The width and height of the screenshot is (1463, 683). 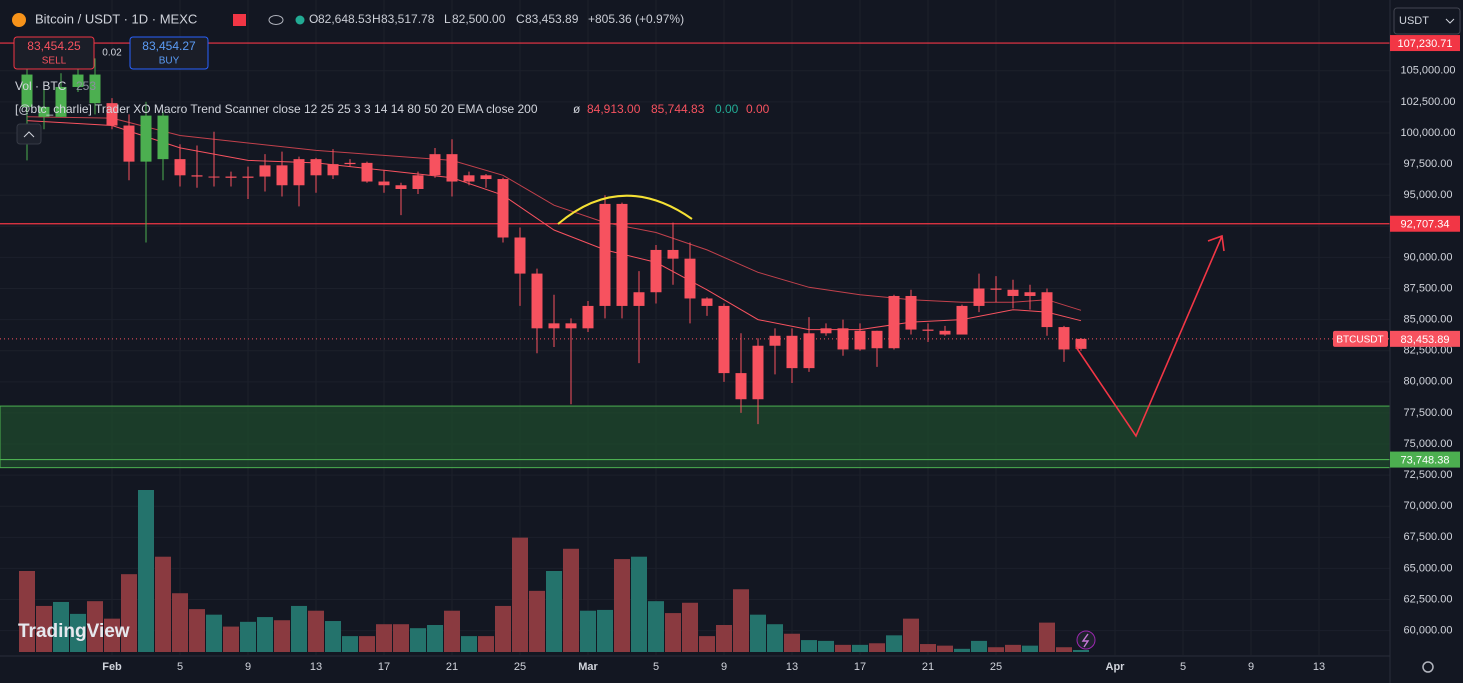 I want to click on y-tick-label: 95,000.00, so click(x=1428, y=195).